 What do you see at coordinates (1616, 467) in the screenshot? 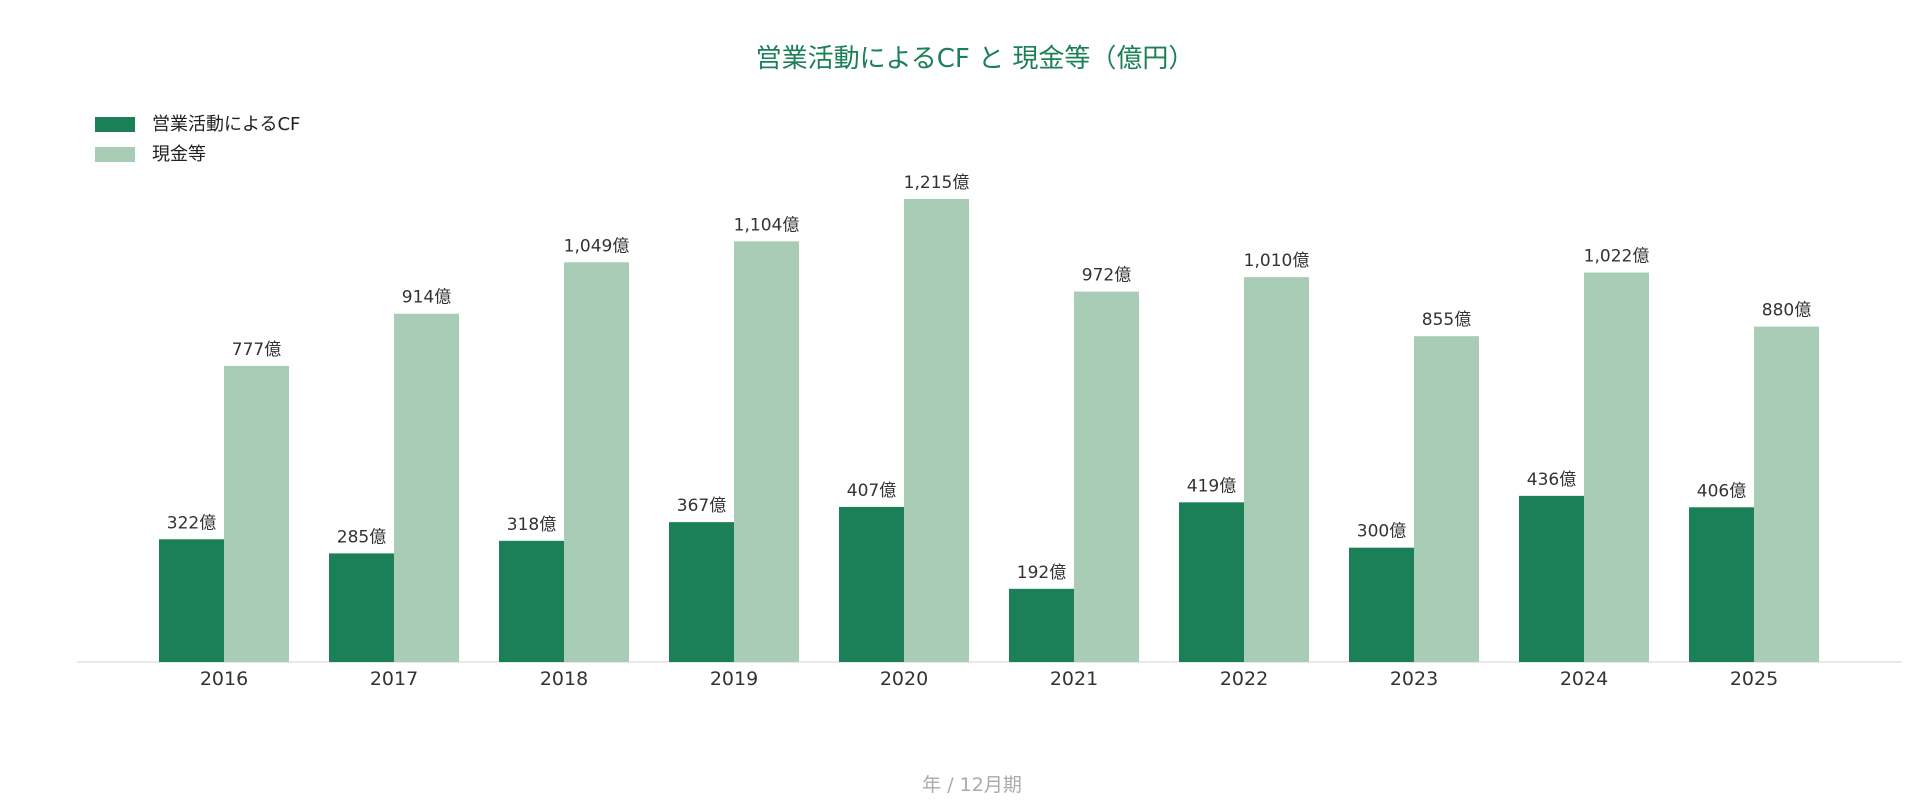
I see `bar-cash-2024` at bounding box center [1616, 467].